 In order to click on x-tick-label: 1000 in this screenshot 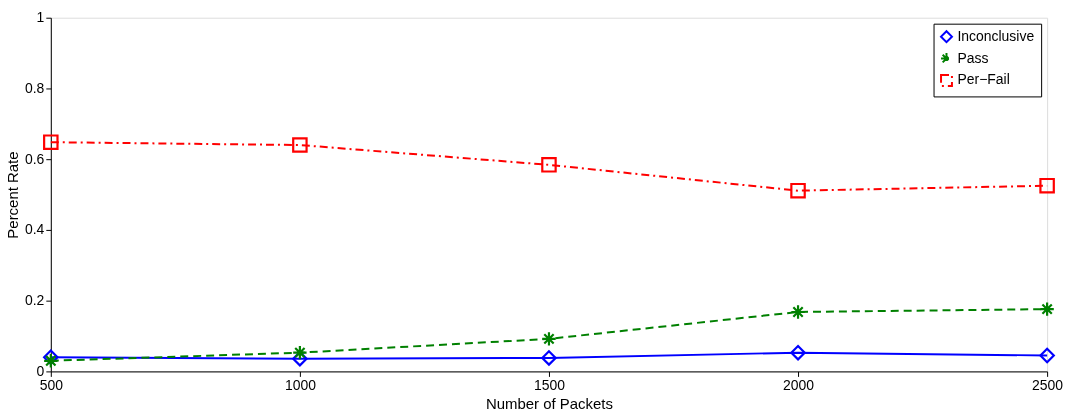, I will do `click(300, 384)`.